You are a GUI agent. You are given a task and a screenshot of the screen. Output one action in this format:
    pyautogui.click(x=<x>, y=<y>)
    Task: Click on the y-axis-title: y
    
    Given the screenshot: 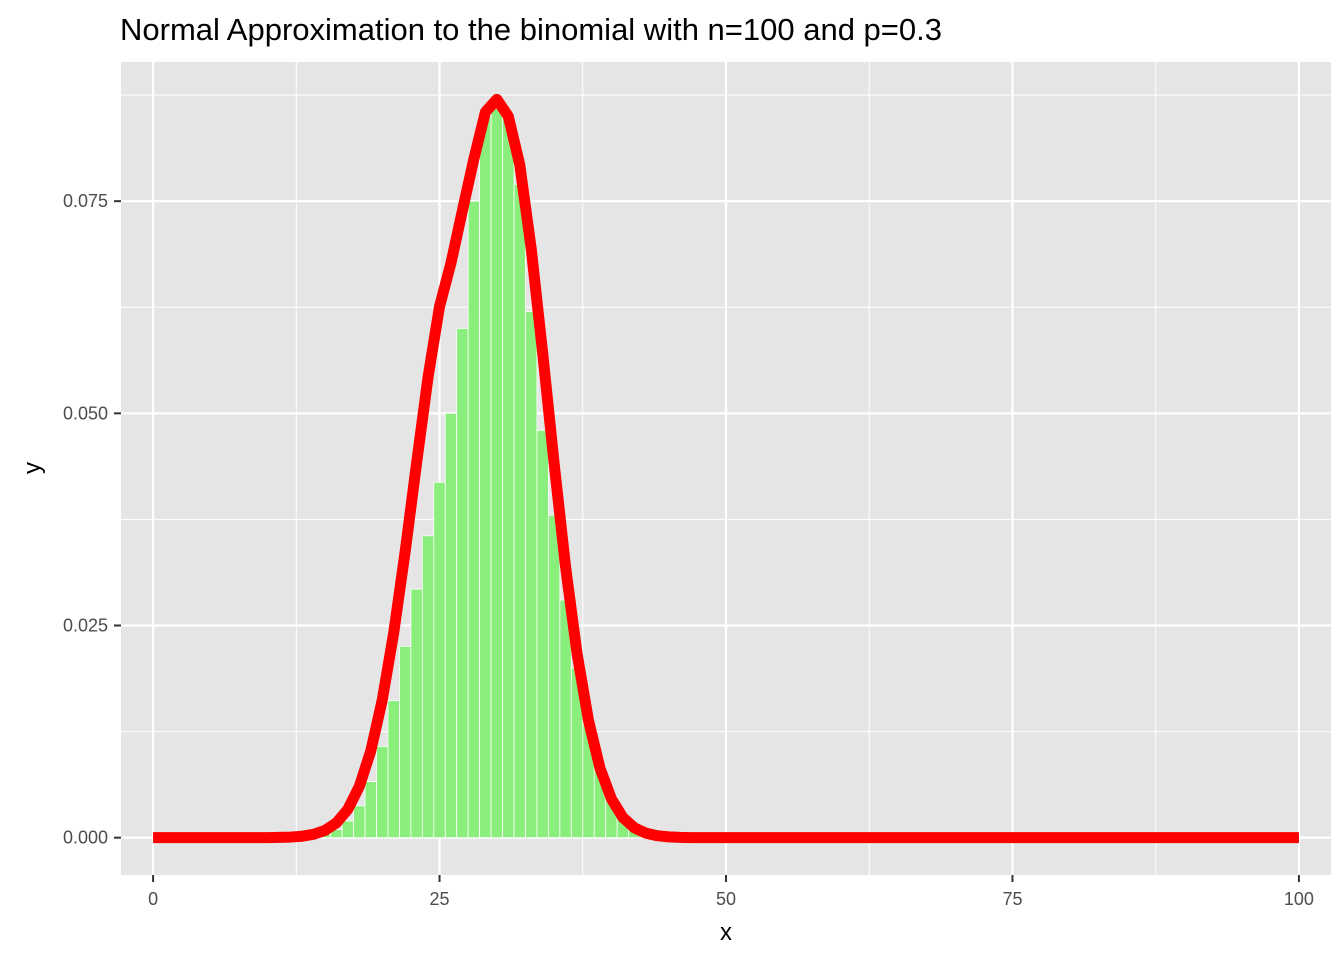 What is the action you would take?
    pyautogui.click(x=32, y=468)
    